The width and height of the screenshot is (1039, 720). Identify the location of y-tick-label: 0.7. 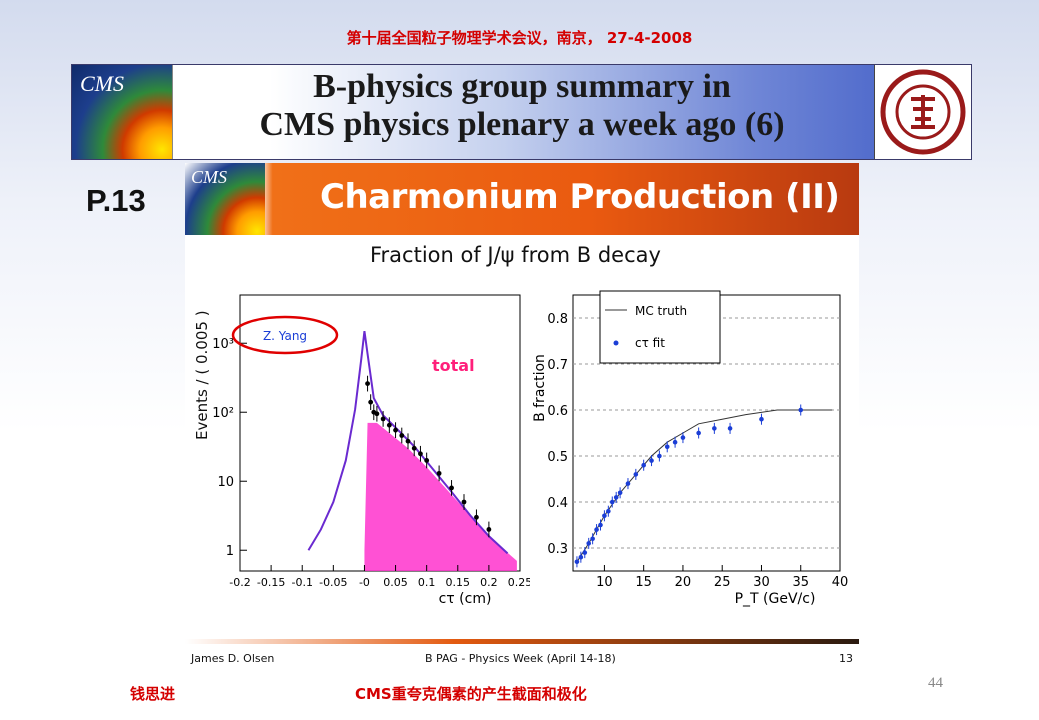
(557, 365).